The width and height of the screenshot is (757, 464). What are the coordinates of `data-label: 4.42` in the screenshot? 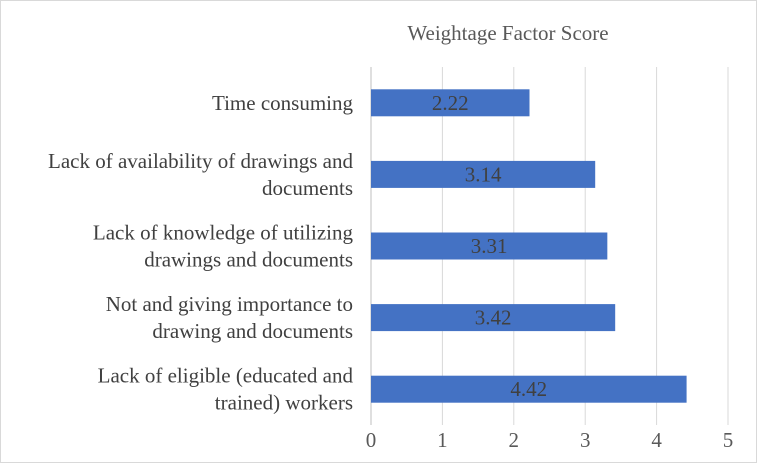 It's located at (528, 389).